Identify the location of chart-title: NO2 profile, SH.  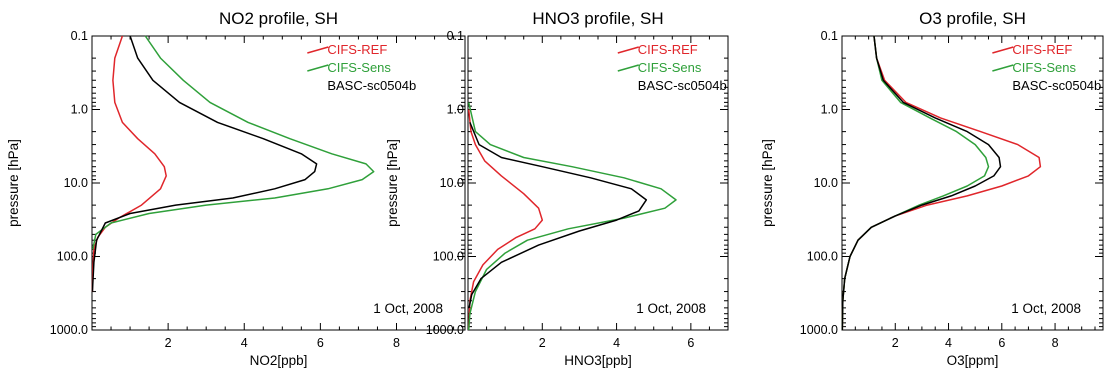
(278, 18).